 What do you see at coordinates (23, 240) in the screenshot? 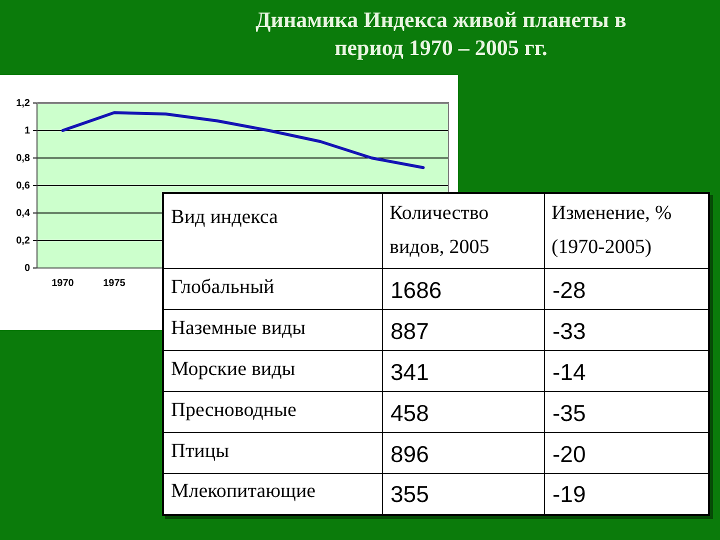
I see `y-tick-label: 0,2` at bounding box center [23, 240].